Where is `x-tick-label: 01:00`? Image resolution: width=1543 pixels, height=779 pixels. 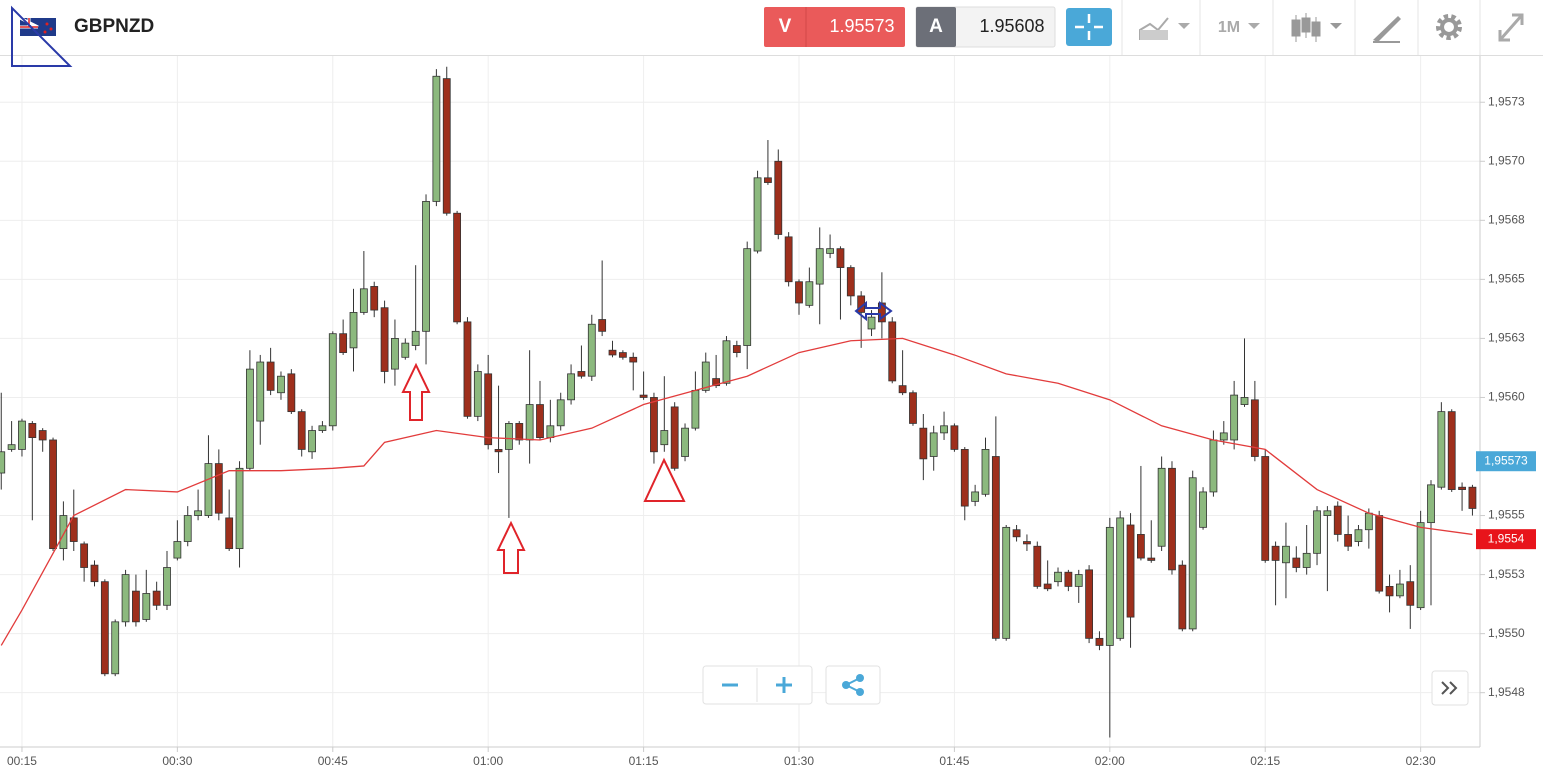
x-tick-label: 01:00 is located at coordinates (488, 761).